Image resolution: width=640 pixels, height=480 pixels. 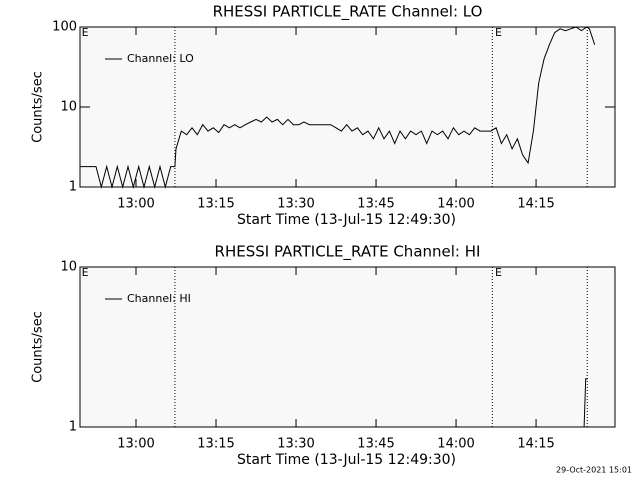 I want to click on data-line, so click(x=334, y=403).